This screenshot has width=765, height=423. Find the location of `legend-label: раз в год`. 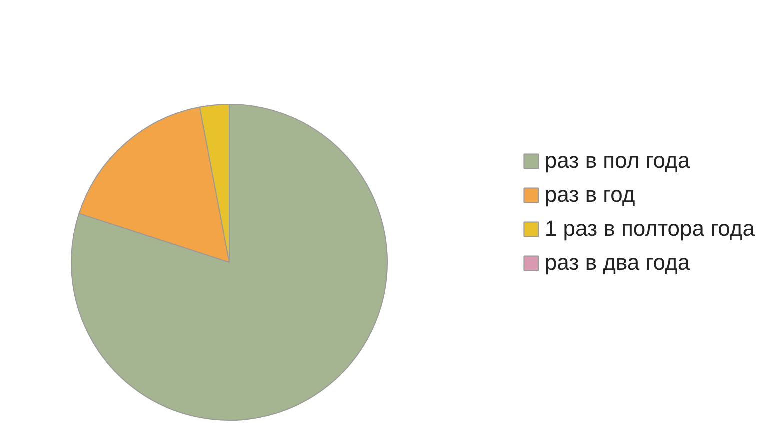

legend-label: раз в год is located at coordinates (590, 195).